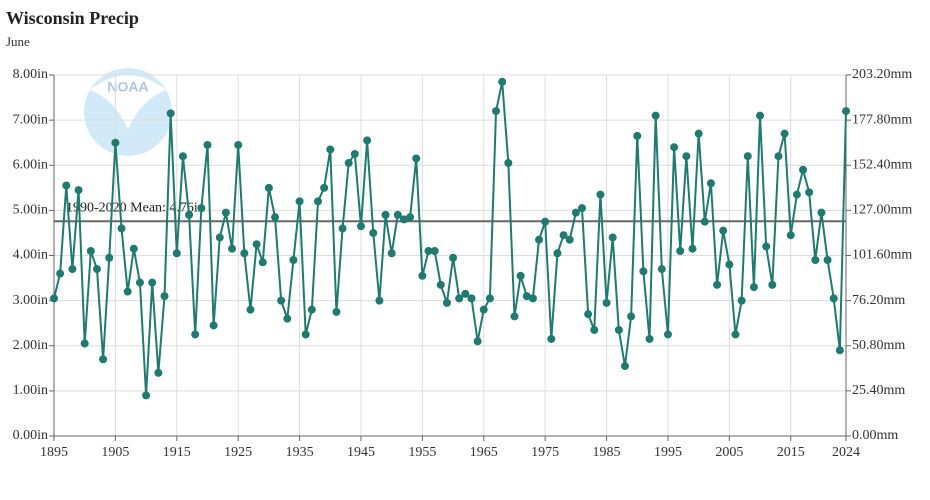 The image size is (930, 500). I want to click on y-tick-label: 4.00in, so click(30, 255).